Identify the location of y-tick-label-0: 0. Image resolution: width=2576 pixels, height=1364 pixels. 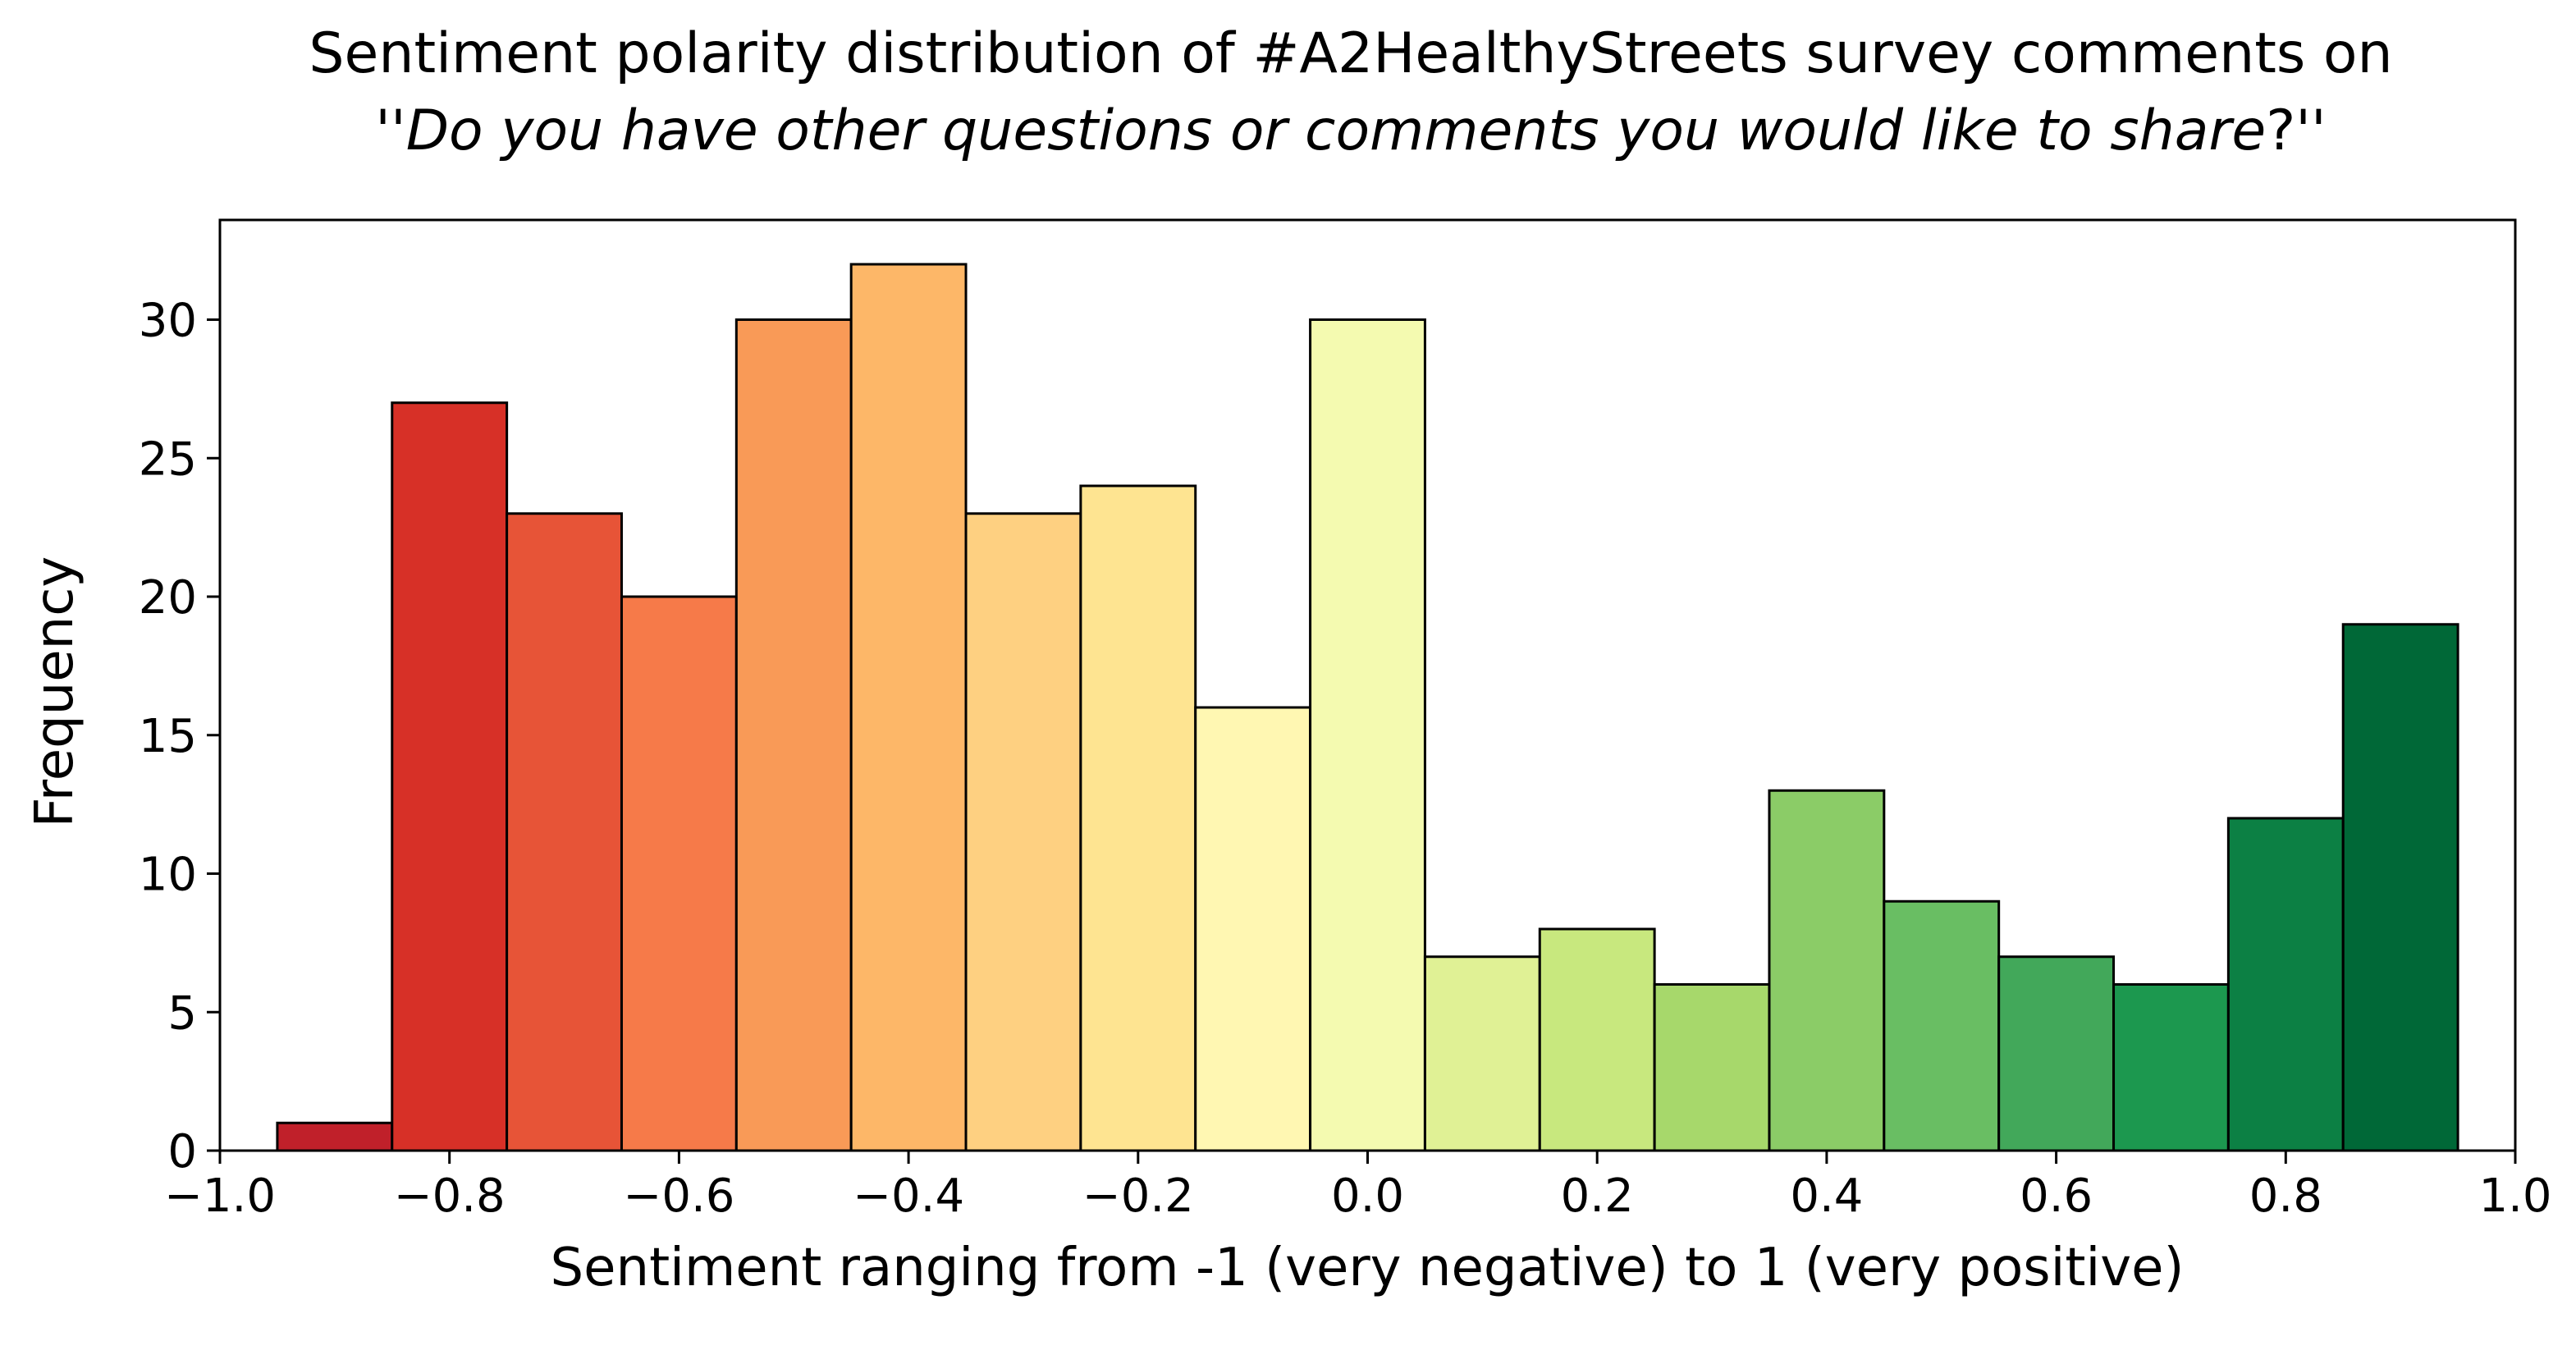
(182, 1152).